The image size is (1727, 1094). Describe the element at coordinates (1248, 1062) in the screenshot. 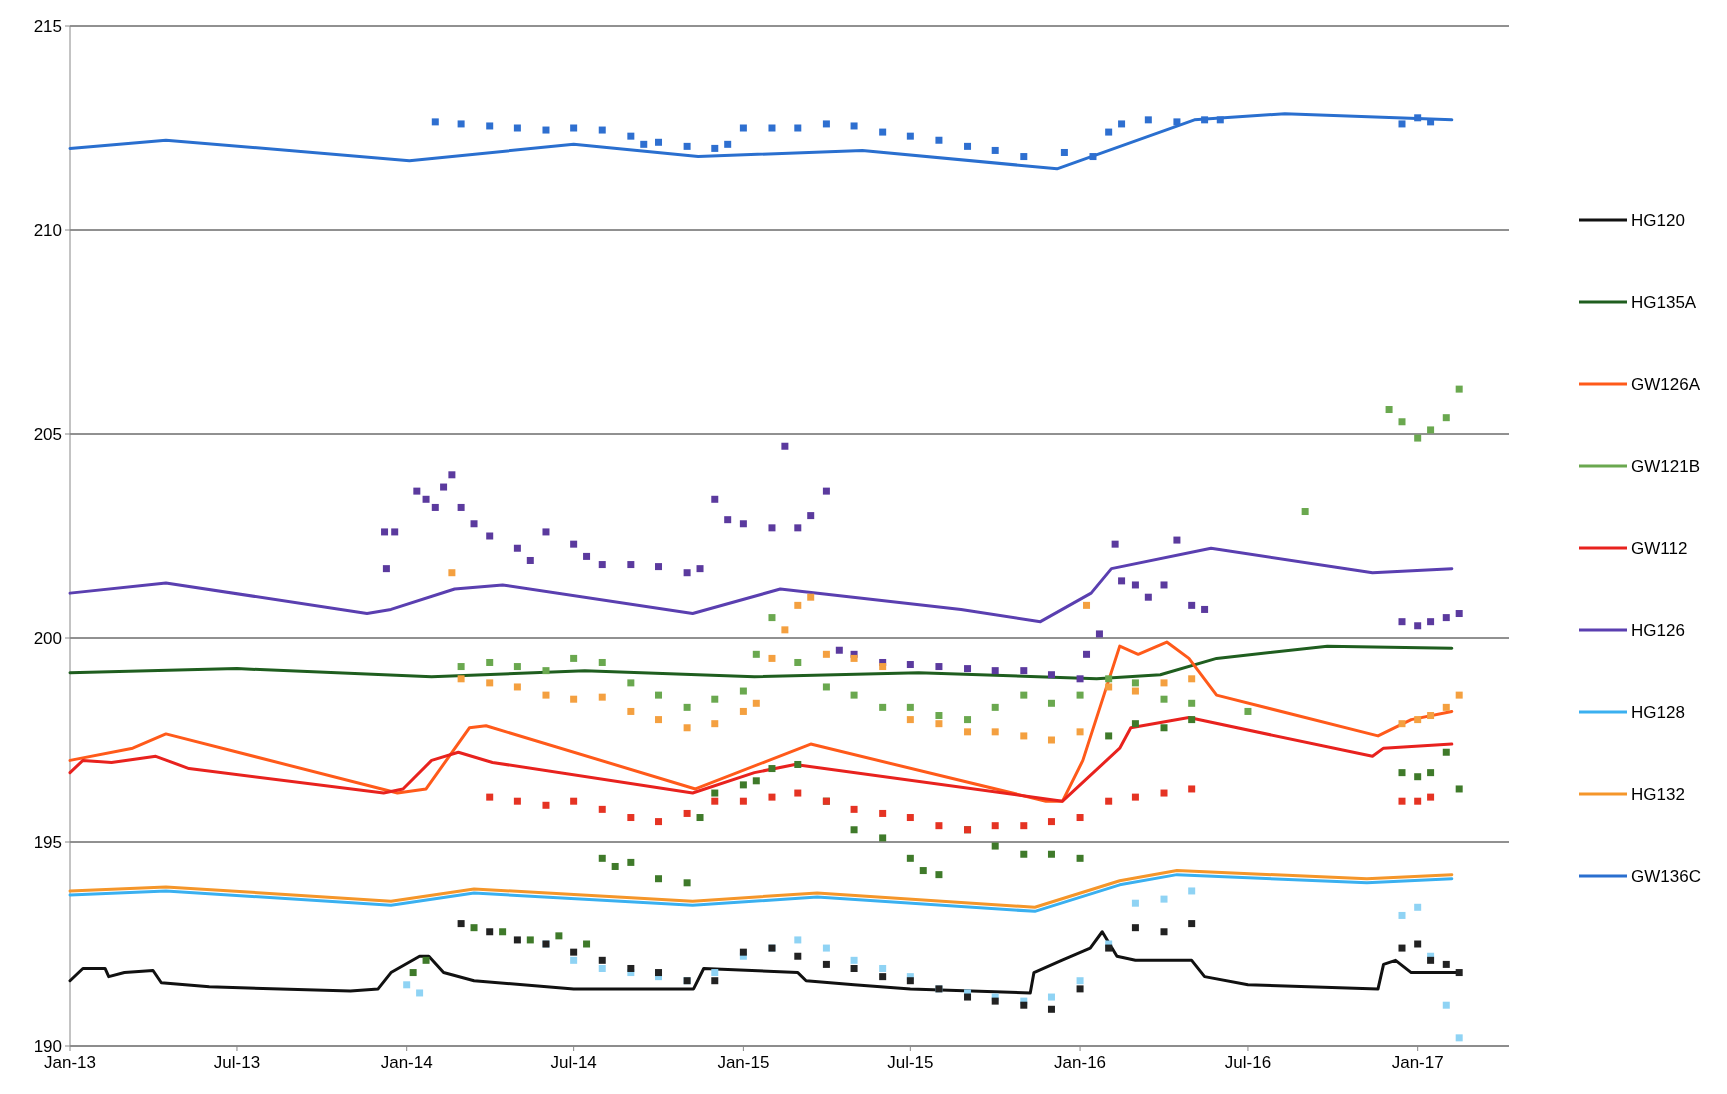

I see `x-tick-label: Jul-16` at that location.